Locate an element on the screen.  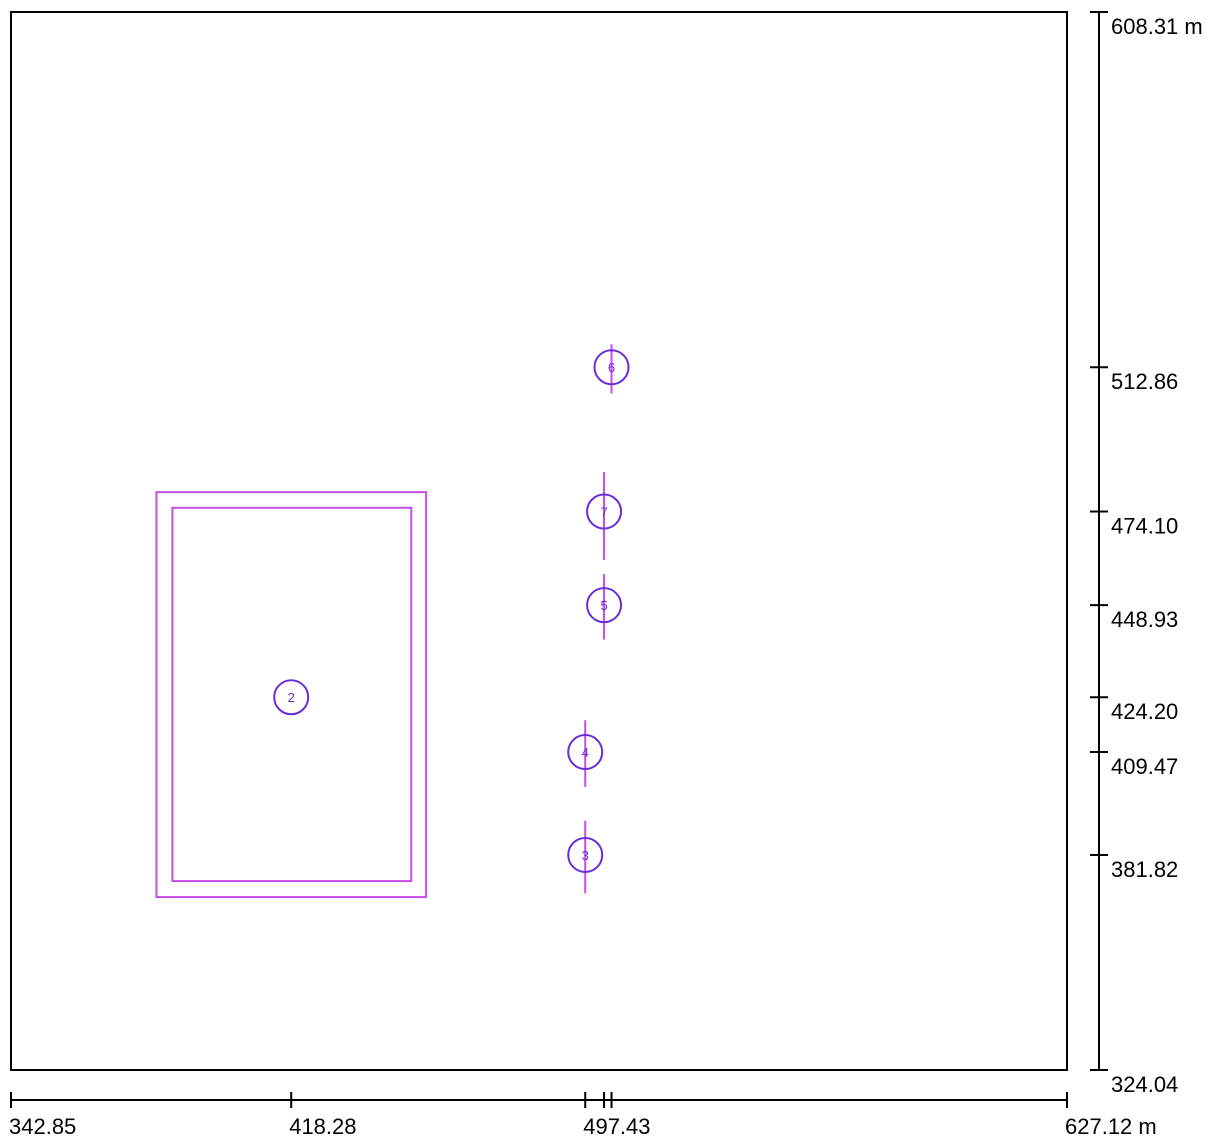
luminaire-label: 2 is located at coordinates (291, 697).